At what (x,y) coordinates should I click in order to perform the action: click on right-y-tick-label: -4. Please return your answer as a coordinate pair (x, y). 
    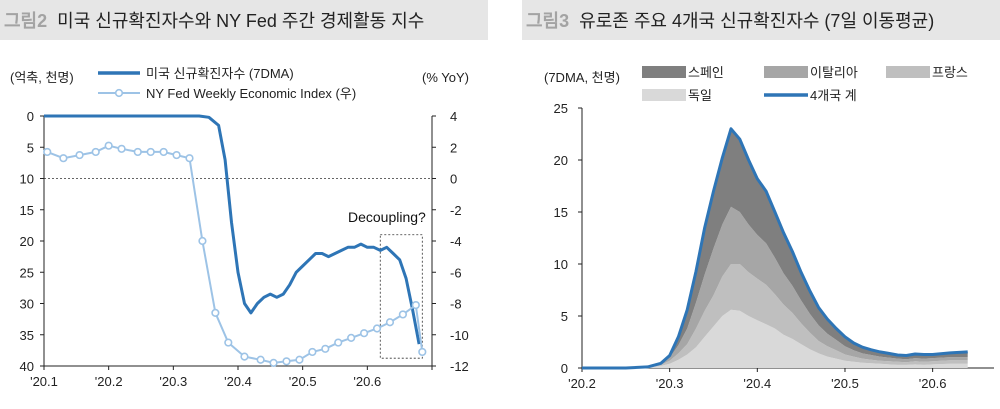
    Looking at the image, I should click on (456, 241).